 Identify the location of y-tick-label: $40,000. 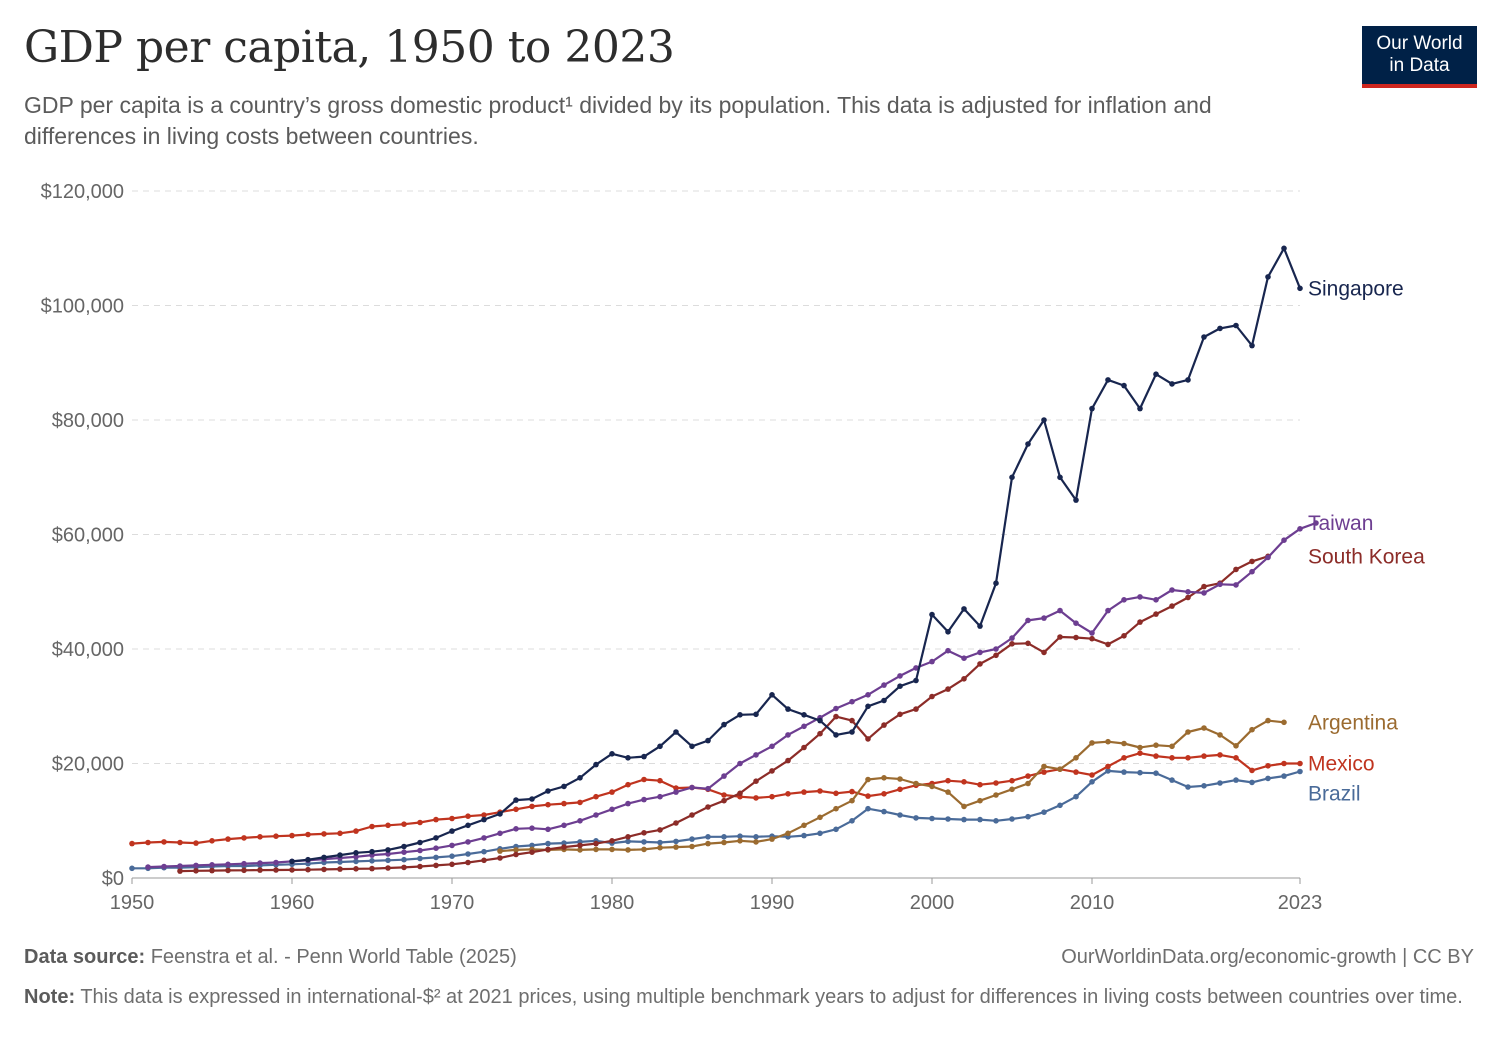
(88, 650).